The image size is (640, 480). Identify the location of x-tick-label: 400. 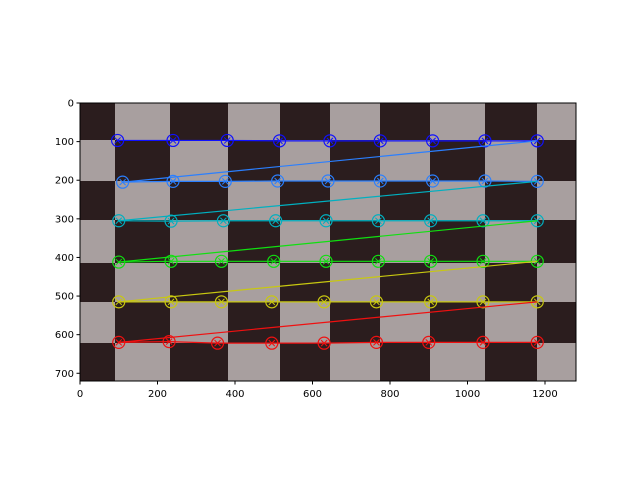
(234, 394).